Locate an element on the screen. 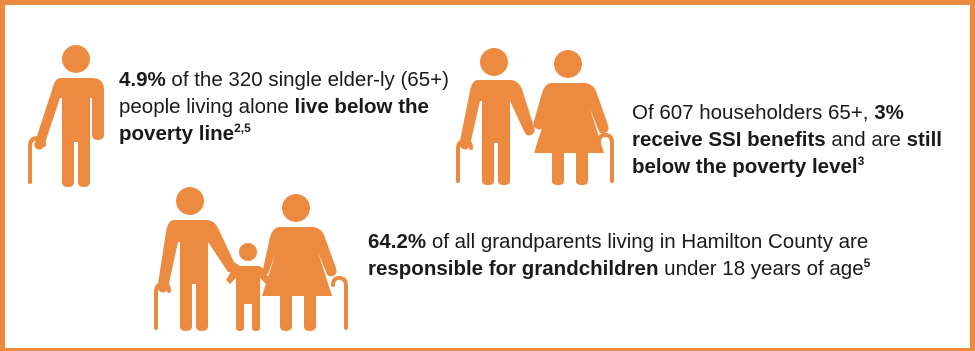 Image resolution: width=975 pixels, height=351 pixels. stat-text: Of 607 householders 65+, is located at coordinates (753, 112).